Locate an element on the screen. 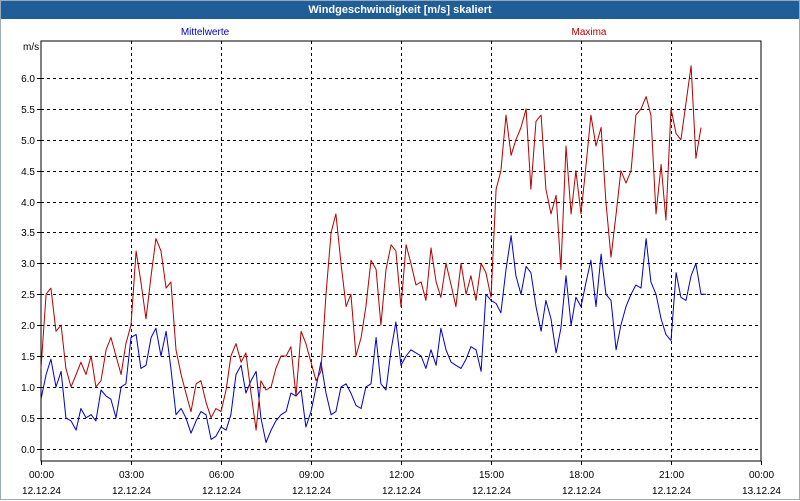 The height and width of the screenshot is (501, 800). y-tick-label: 1.0 is located at coordinates (28, 388).